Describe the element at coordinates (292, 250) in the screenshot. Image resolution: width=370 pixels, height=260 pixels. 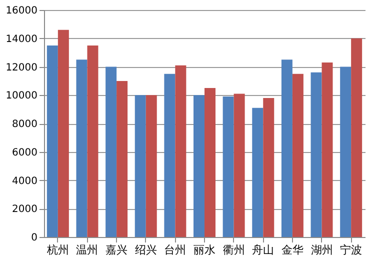
I see `x-tick-label: 金华` at that location.